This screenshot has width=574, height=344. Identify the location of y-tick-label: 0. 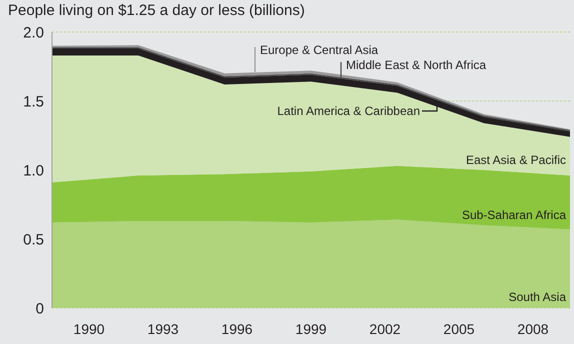
(40, 309).